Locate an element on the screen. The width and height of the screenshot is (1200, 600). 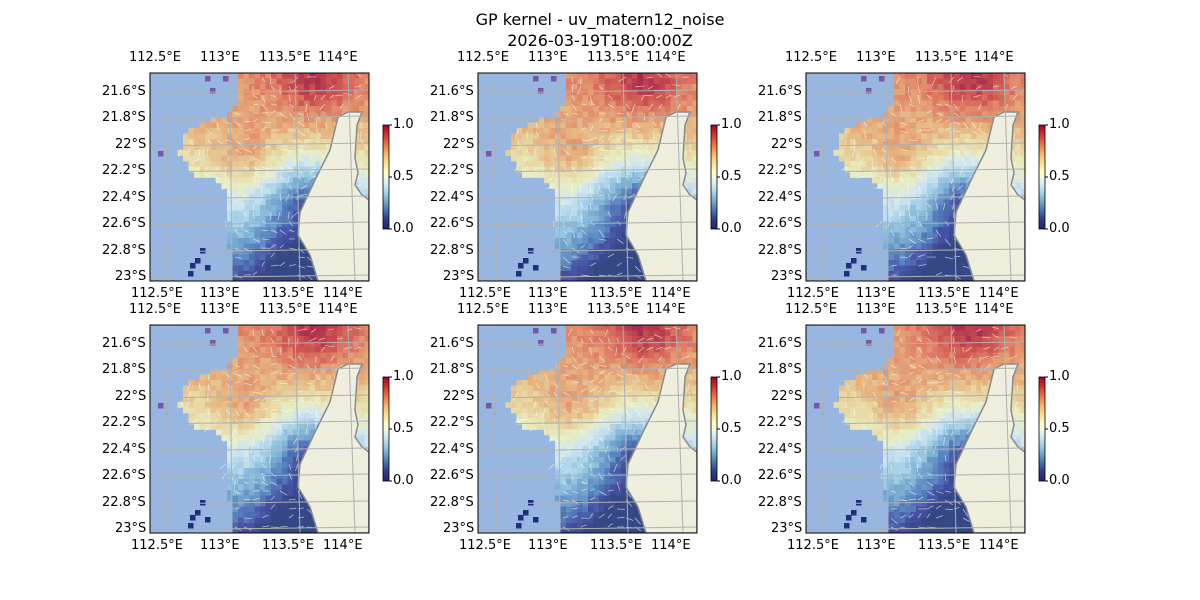
lon-gridline is located at coordinates (167, 177).